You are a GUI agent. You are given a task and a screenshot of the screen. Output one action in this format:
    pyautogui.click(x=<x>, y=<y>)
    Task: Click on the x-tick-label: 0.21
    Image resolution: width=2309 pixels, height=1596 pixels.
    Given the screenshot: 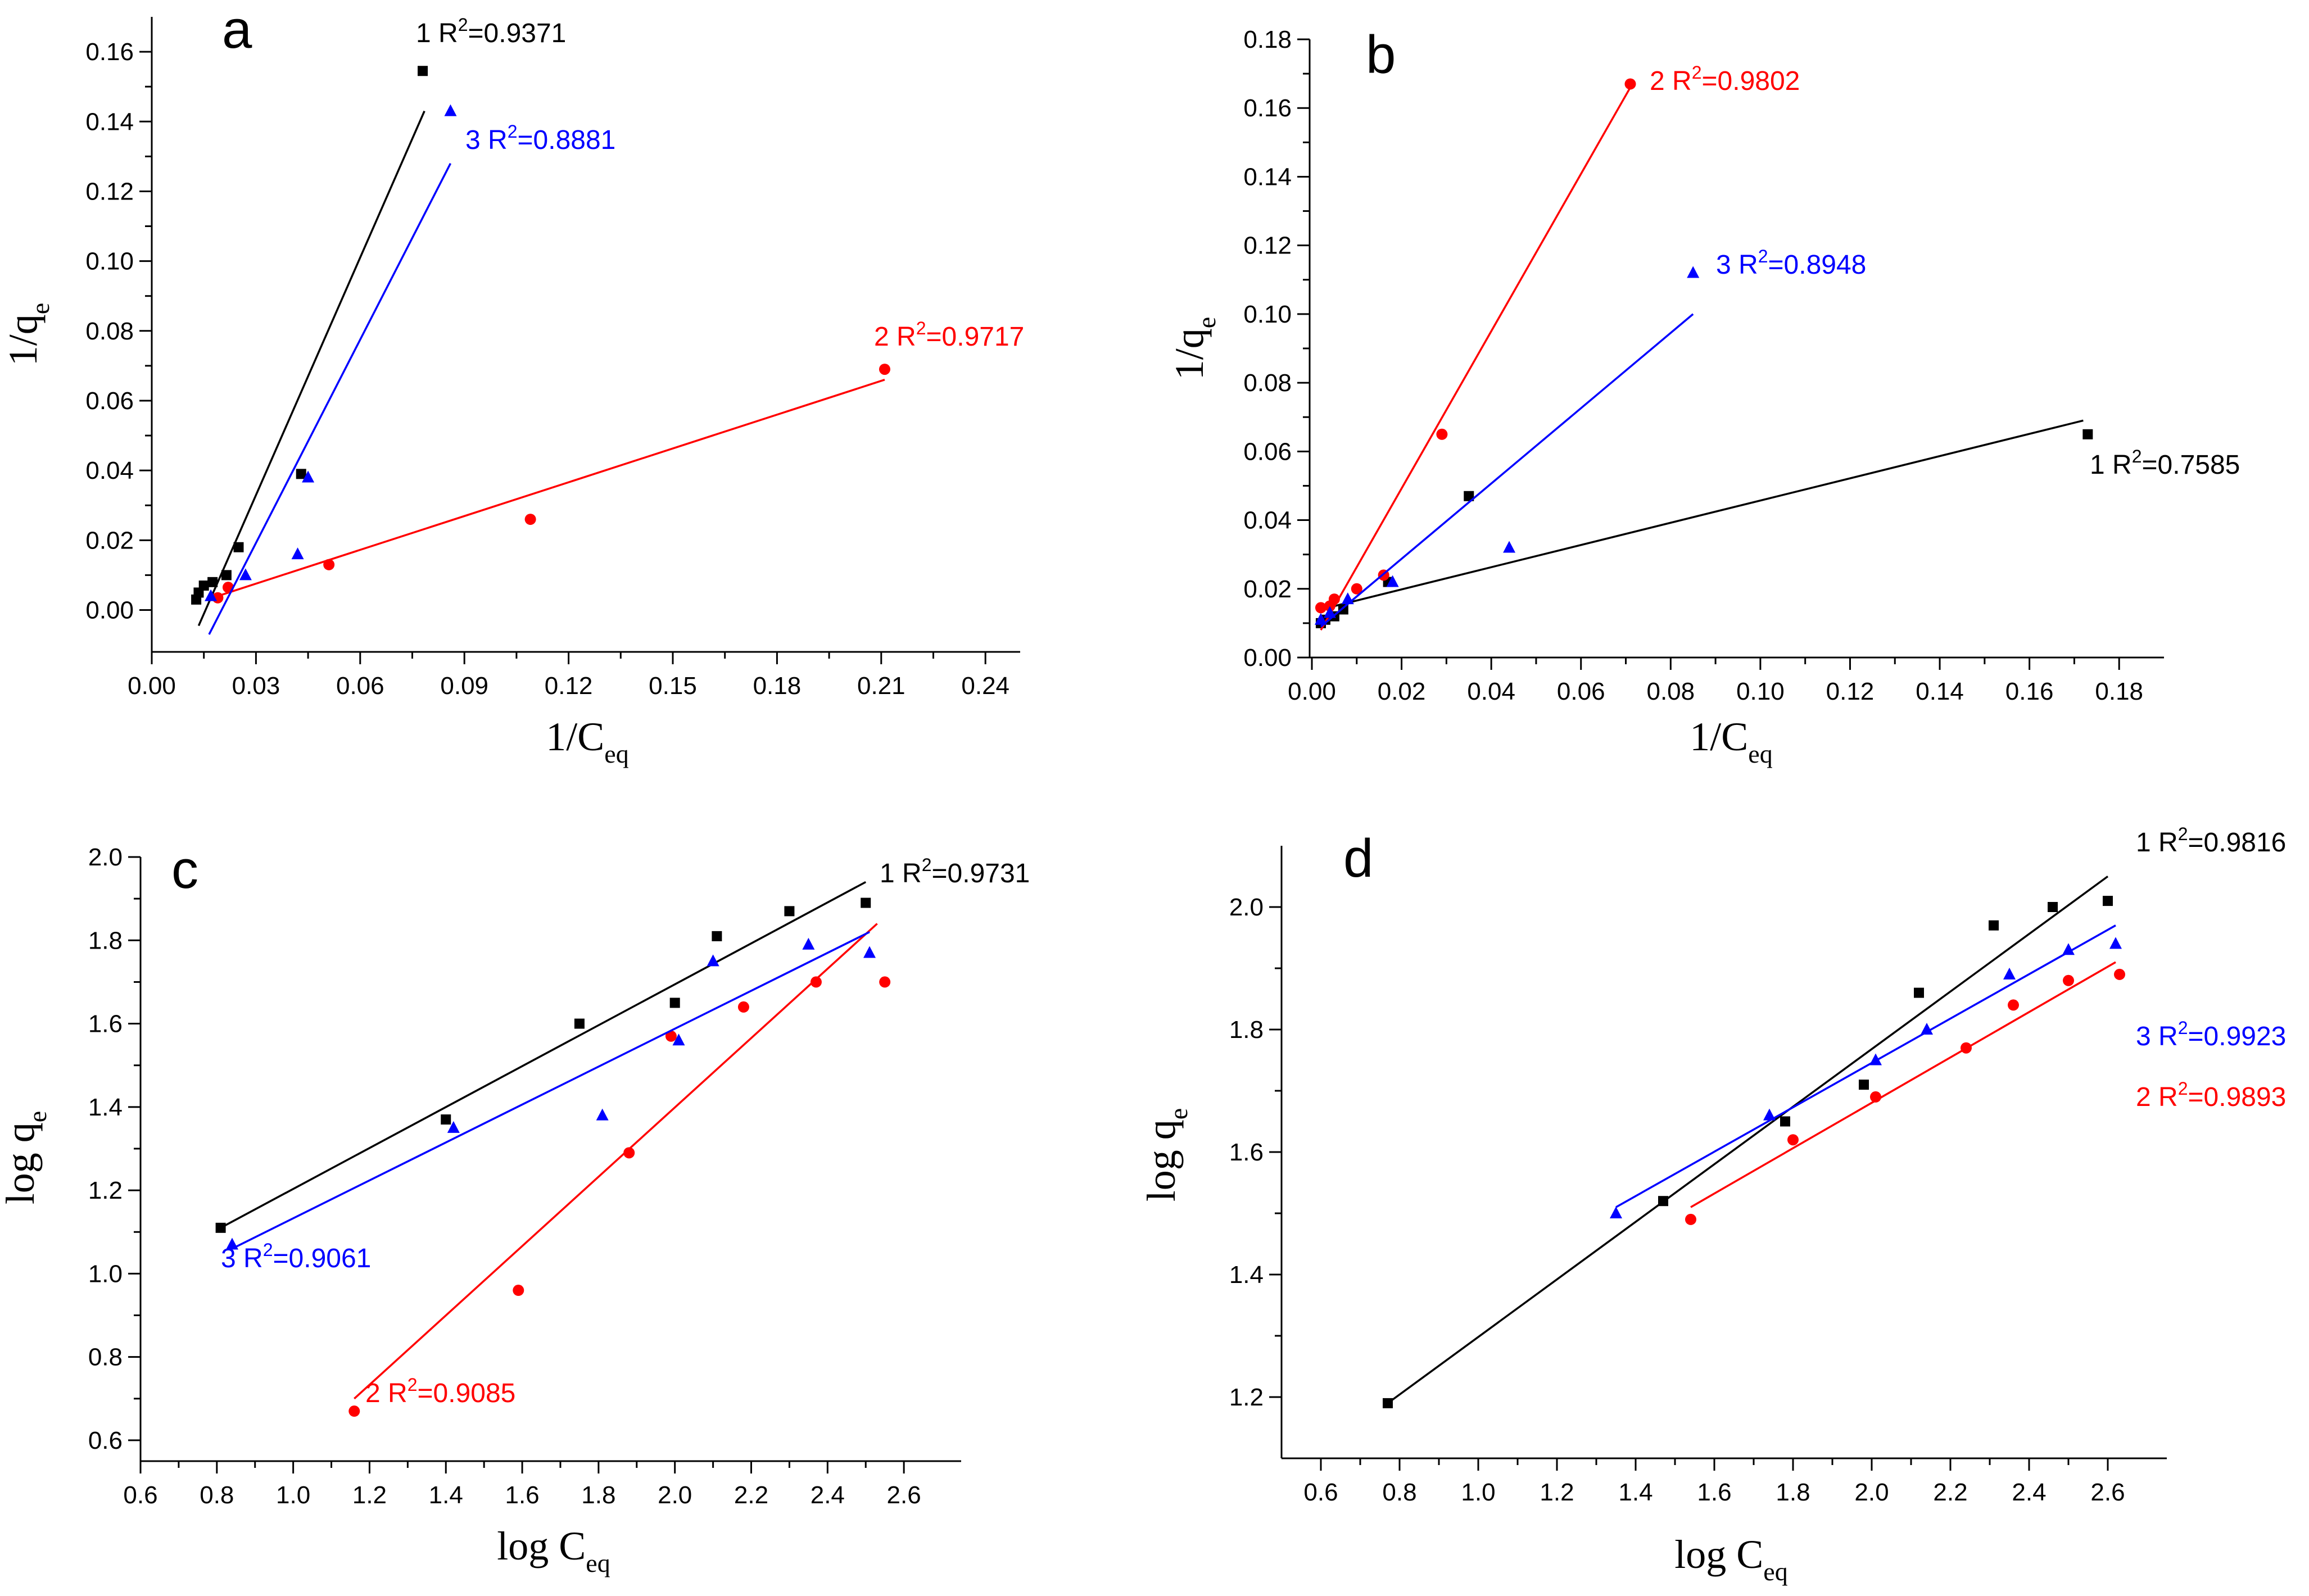 What is the action you would take?
    pyautogui.click(x=881, y=686)
    